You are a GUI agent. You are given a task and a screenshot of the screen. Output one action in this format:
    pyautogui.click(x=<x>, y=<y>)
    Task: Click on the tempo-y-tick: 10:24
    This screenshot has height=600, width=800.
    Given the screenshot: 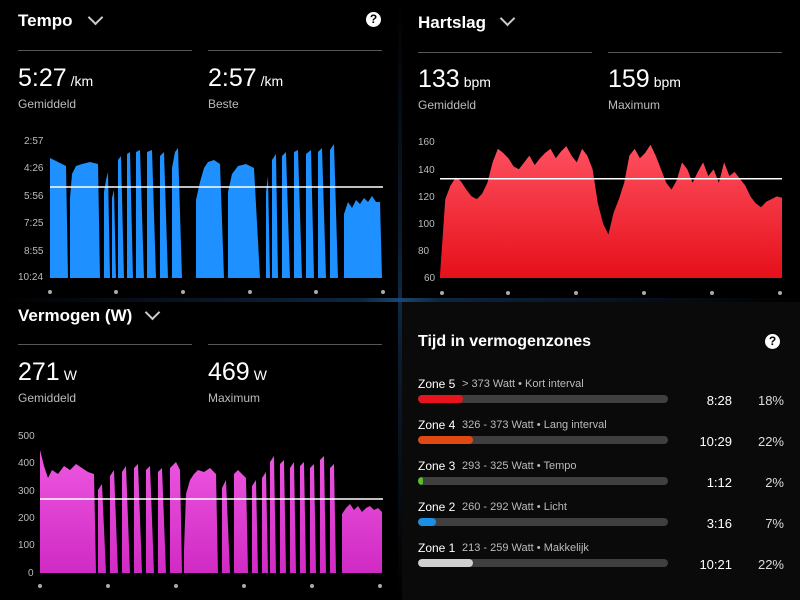 What is the action you would take?
    pyautogui.click(x=30, y=277)
    